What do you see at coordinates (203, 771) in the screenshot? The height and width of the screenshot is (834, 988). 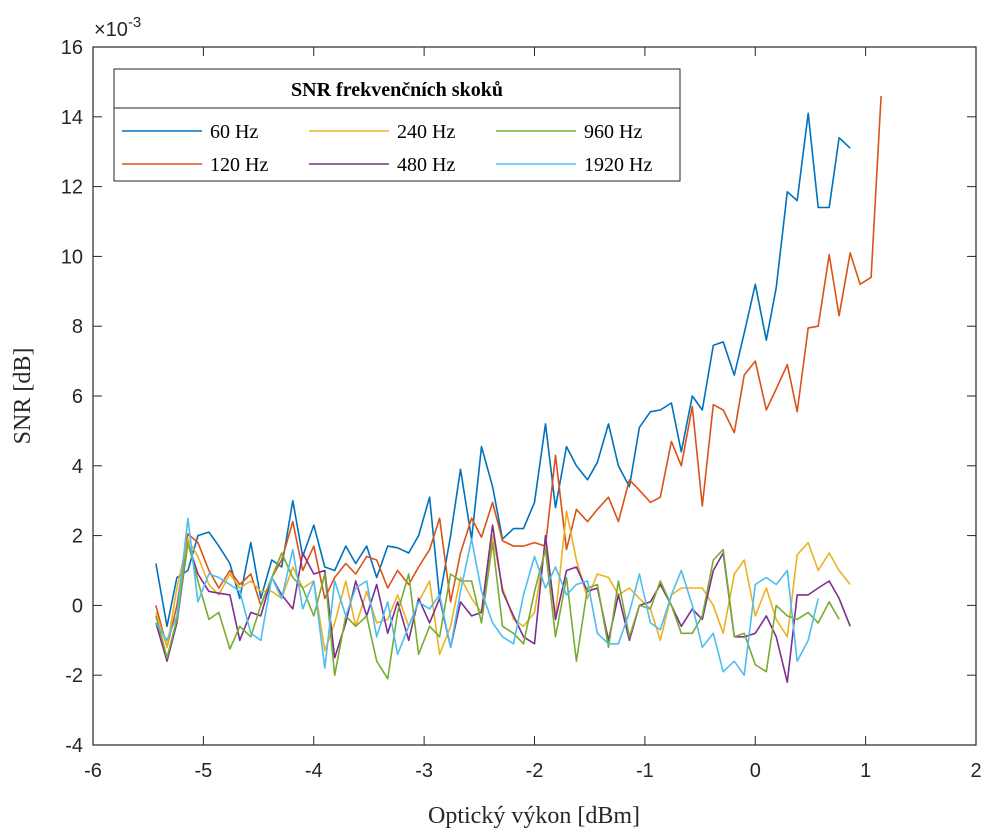 I see `x-tick-label: -5` at bounding box center [203, 771].